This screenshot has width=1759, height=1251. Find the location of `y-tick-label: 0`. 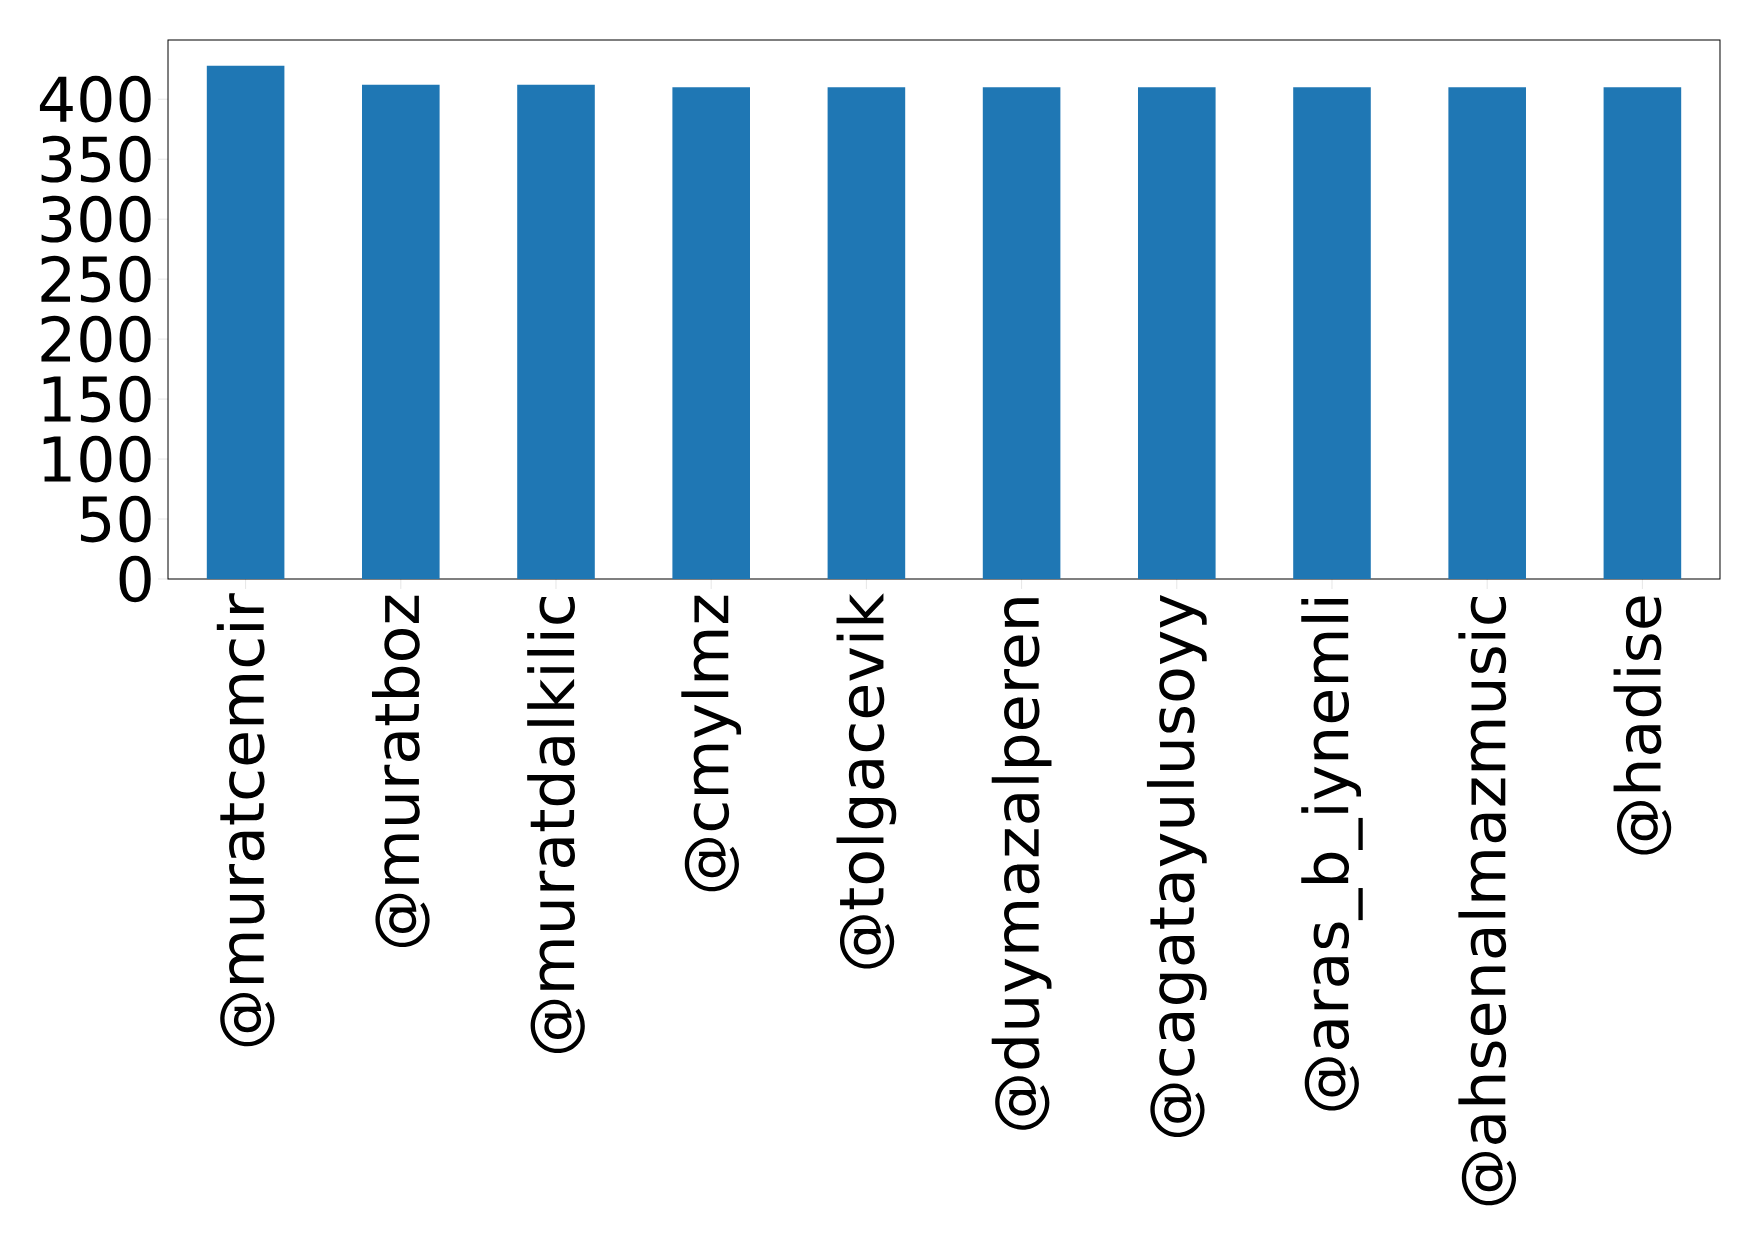

y-tick-label: 0 is located at coordinates (135, 579).